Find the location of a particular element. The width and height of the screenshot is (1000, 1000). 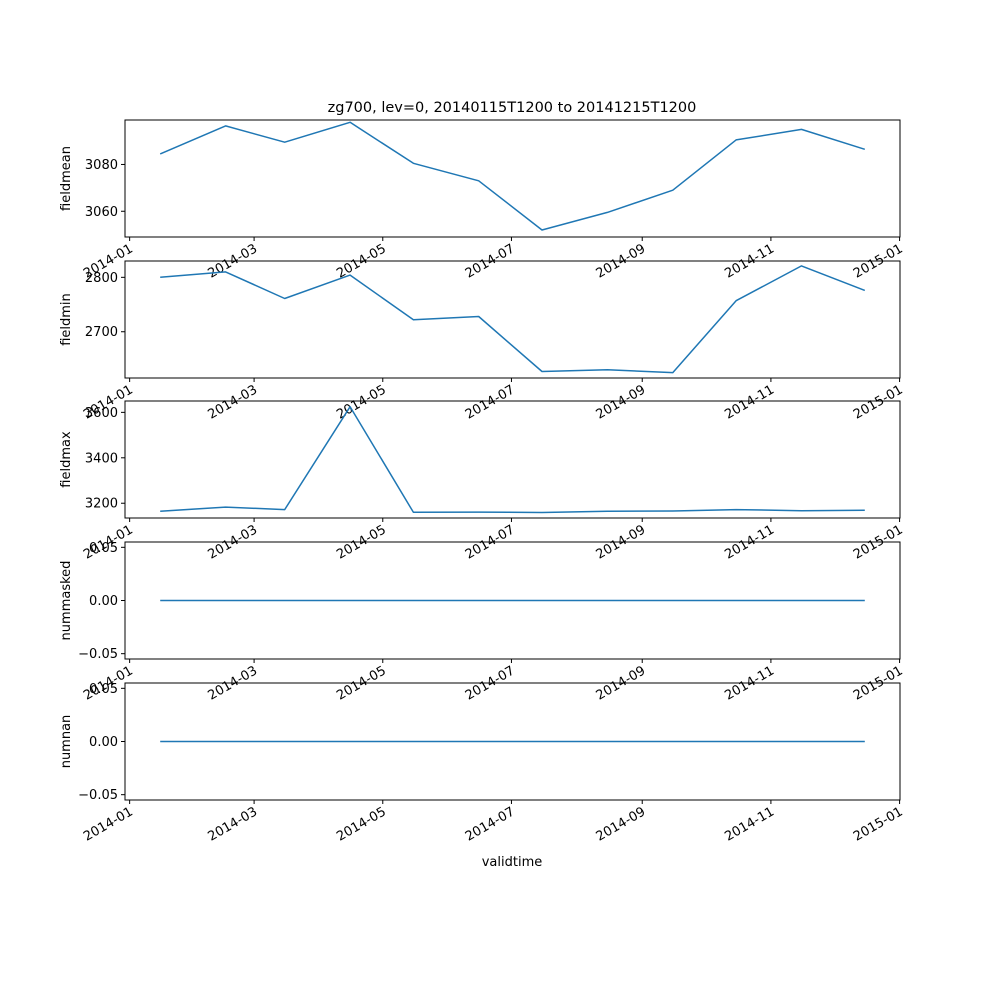

y-tick-label: 3600 is located at coordinates (101, 413).